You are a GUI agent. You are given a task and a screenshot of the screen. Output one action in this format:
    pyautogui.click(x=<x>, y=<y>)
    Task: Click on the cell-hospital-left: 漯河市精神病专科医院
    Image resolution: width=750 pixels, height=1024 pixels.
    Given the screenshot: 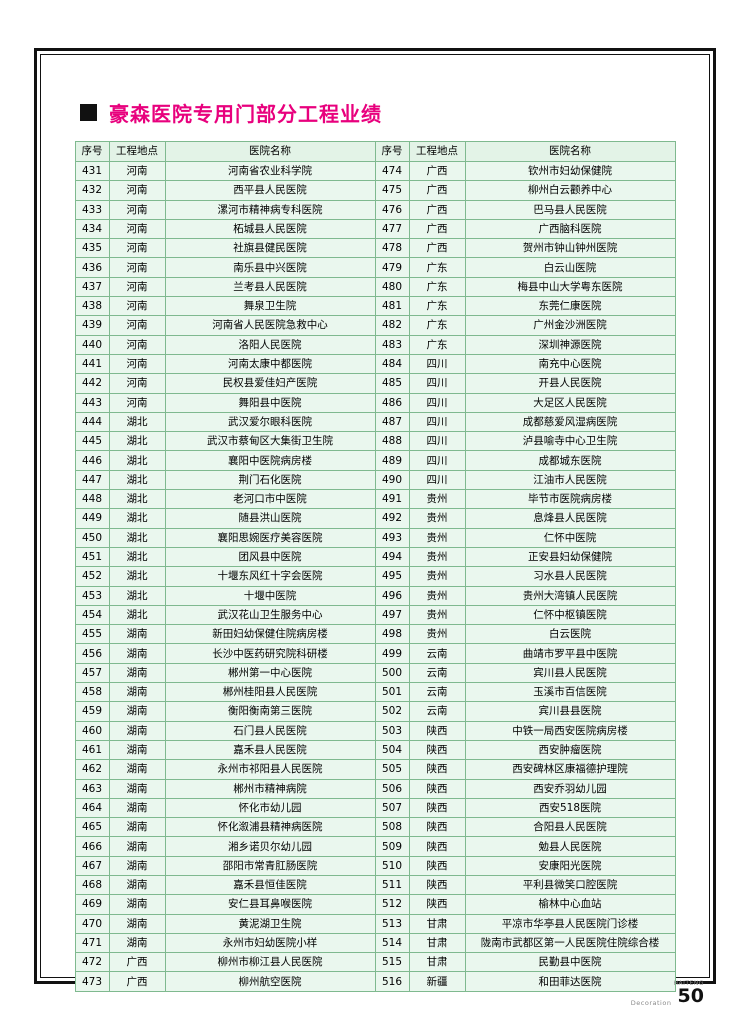 What is the action you would take?
    pyautogui.click(x=270, y=209)
    